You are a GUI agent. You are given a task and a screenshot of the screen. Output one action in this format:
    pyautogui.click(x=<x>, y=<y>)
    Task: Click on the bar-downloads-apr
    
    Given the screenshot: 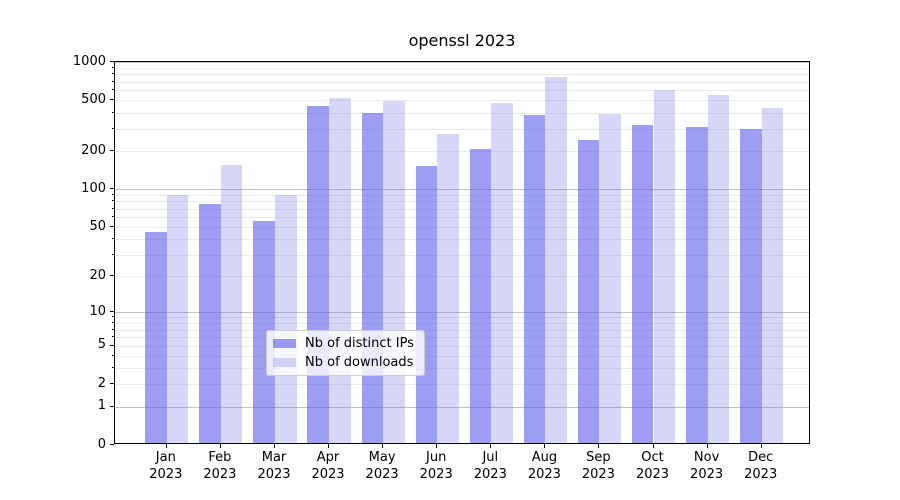 What is the action you would take?
    pyautogui.click(x=340, y=270)
    